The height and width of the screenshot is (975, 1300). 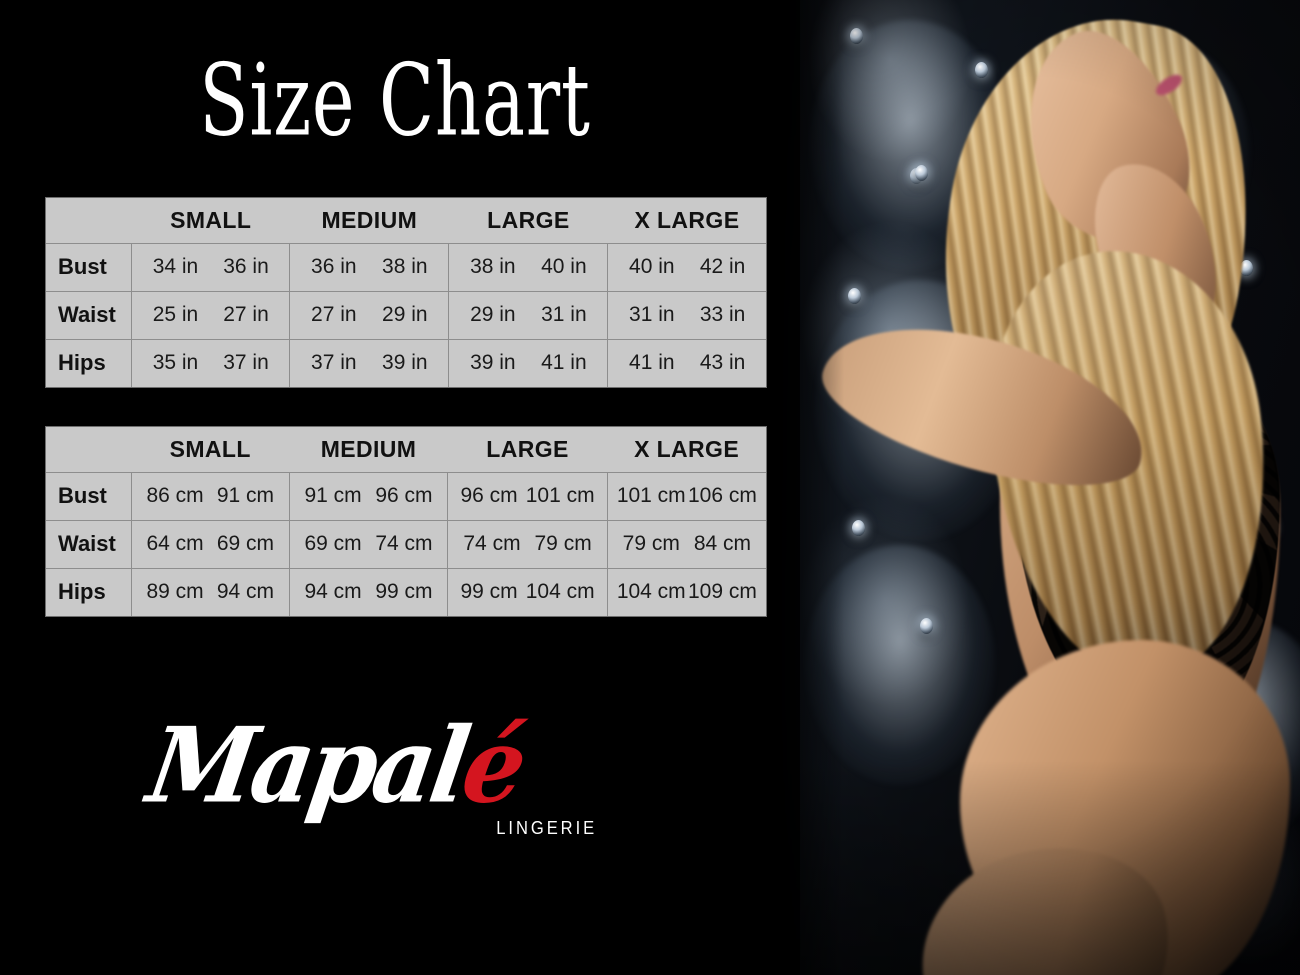 I want to click on cell-waist-large: 29 in 31 in, so click(x=528, y=314).